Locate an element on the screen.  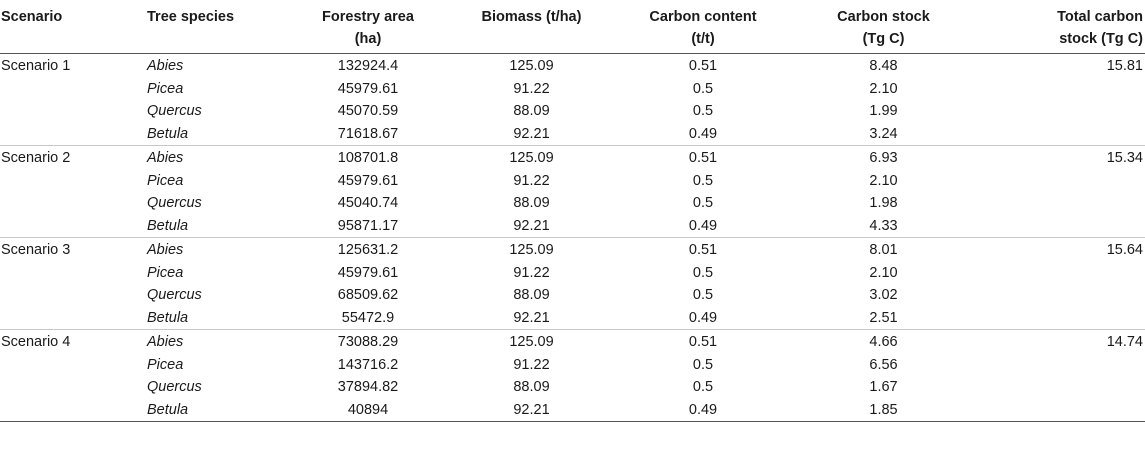
species-cell: Picea is located at coordinates (165, 273).